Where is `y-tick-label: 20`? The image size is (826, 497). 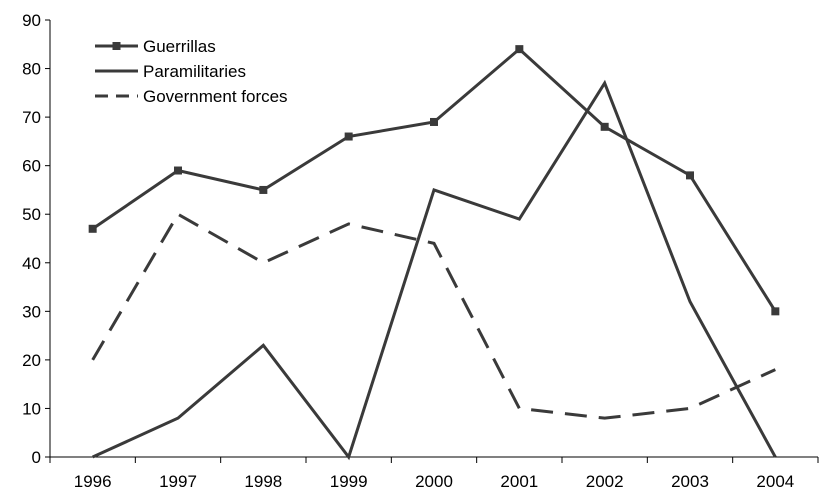
y-tick-label: 20 is located at coordinates (31, 360).